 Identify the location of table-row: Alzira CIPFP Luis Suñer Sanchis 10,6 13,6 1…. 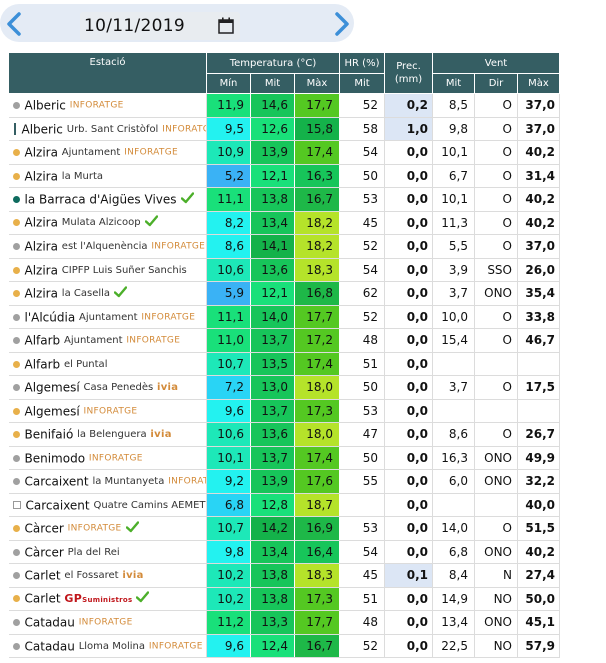
(284, 270).